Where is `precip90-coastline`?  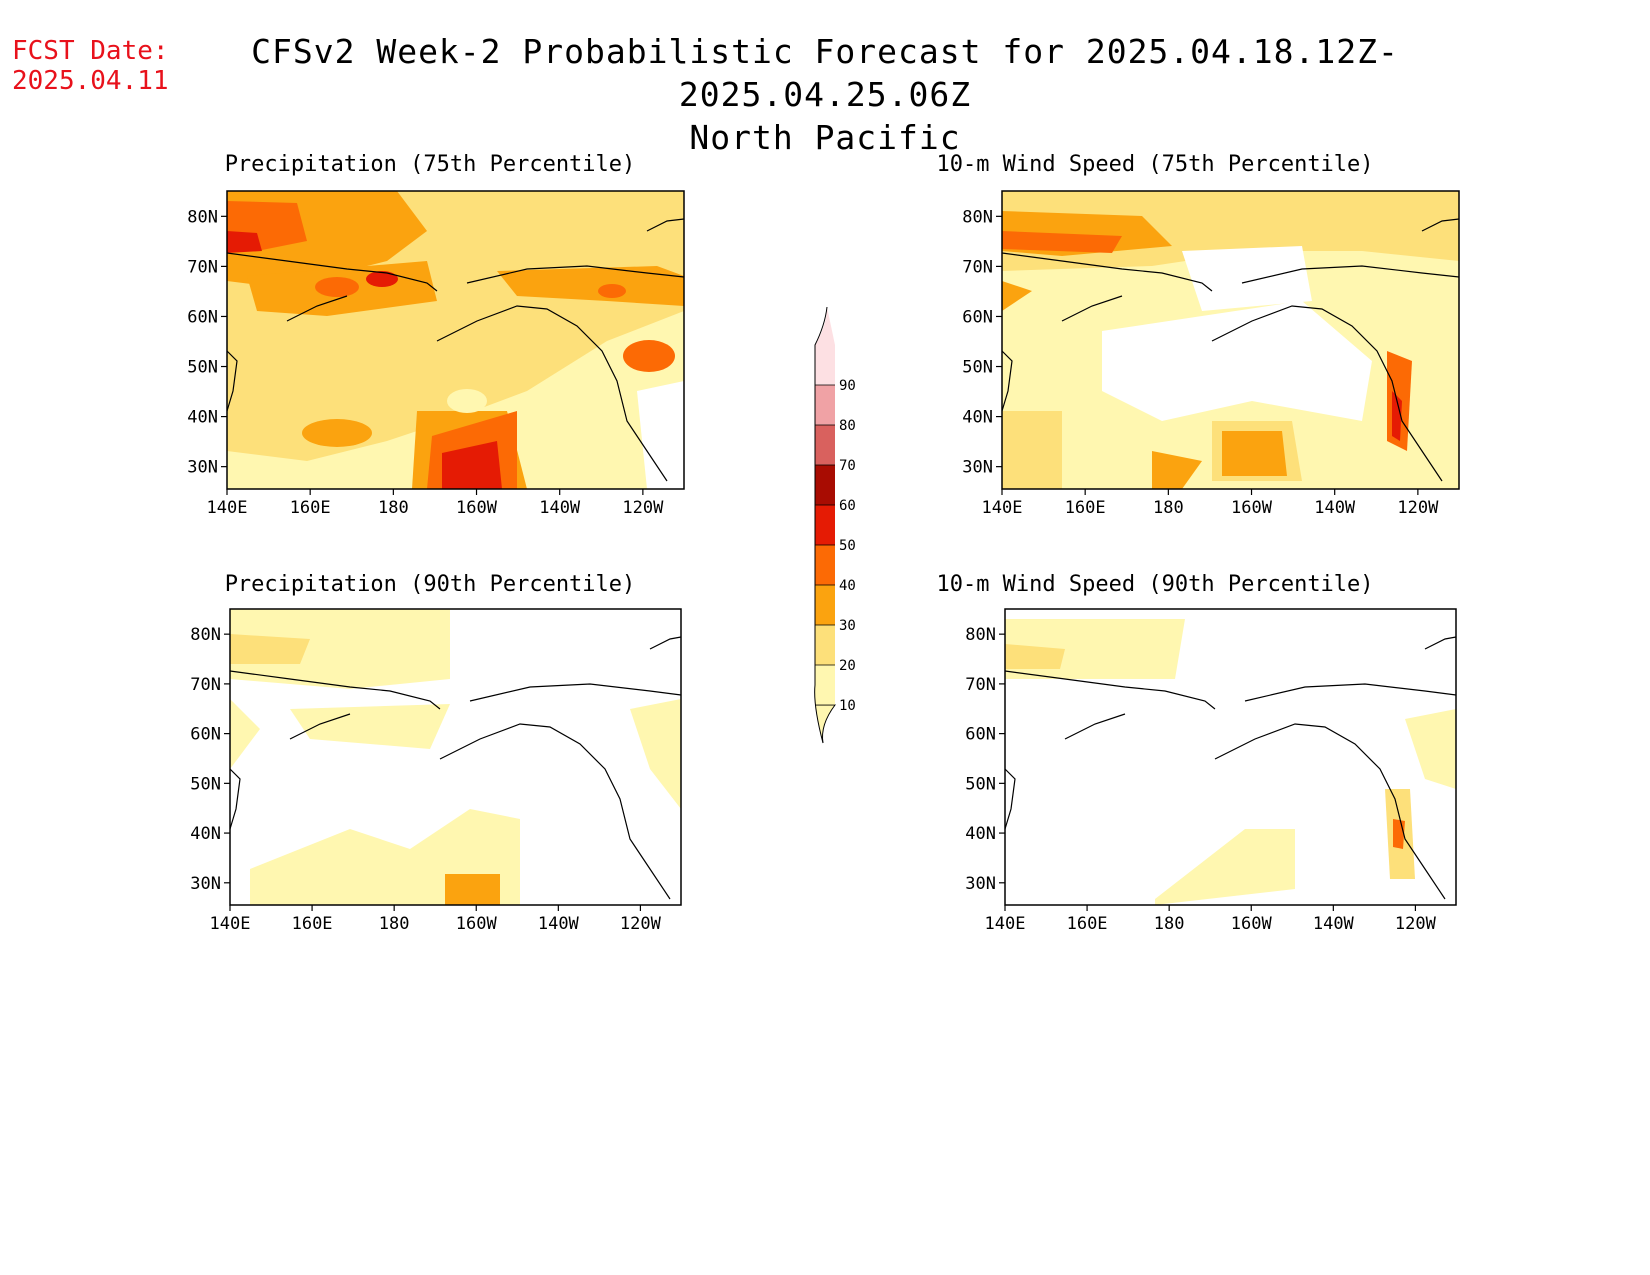
precip90-coastline is located at coordinates (455, 768).